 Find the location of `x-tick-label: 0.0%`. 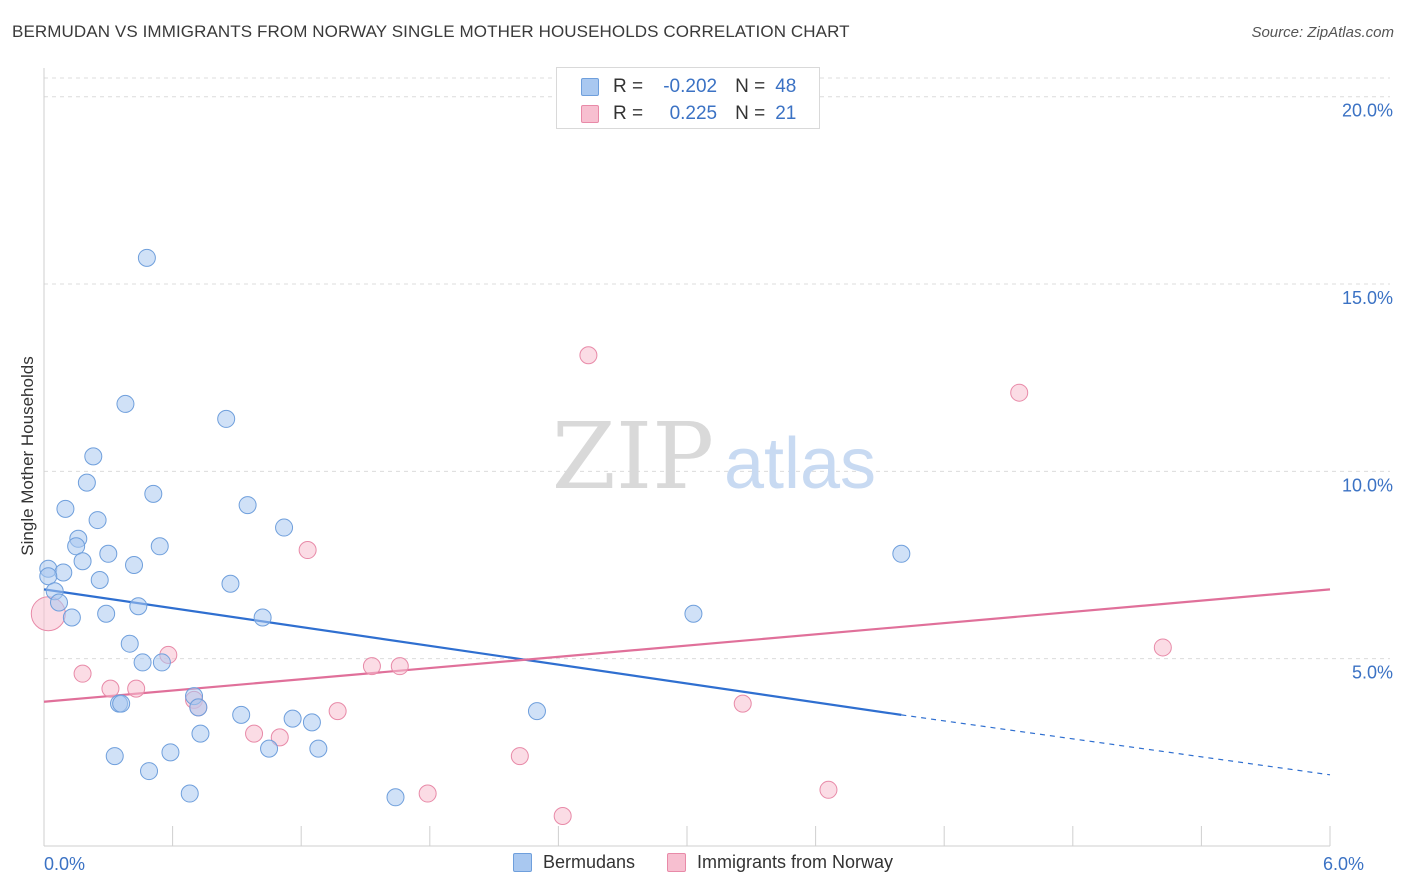

x-tick-label: 0.0% is located at coordinates (64, 864).